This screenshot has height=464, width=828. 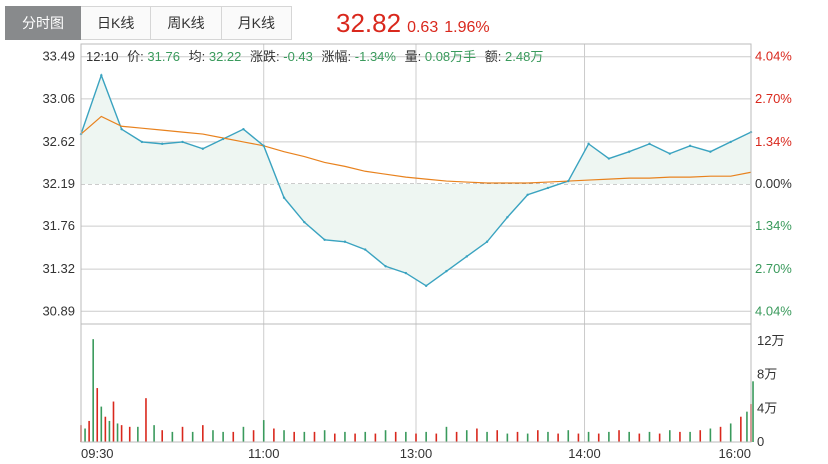 What do you see at coordinates (450, 56) in the screenshot?
I see `info-vol: 0.08万手` at bounding box center [450, 56].